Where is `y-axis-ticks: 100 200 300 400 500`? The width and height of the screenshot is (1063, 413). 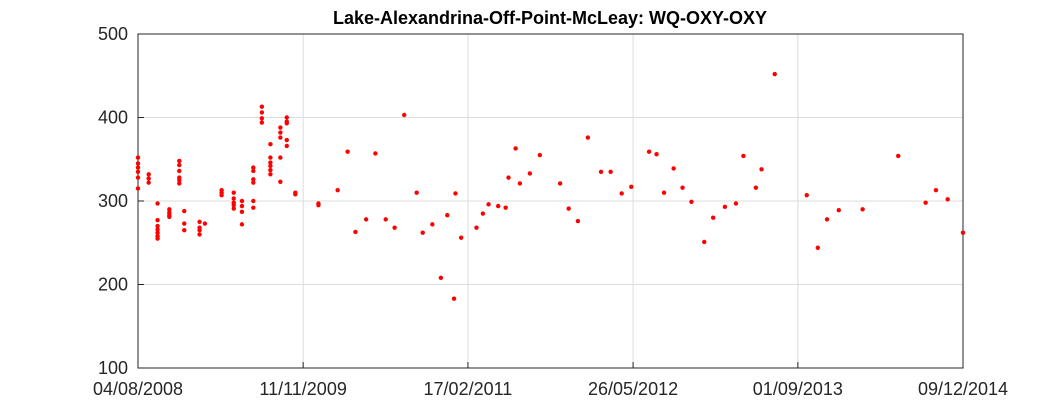
y-axis-ticks: 100 200 300 400 500 is located at coordinates (121, 201).